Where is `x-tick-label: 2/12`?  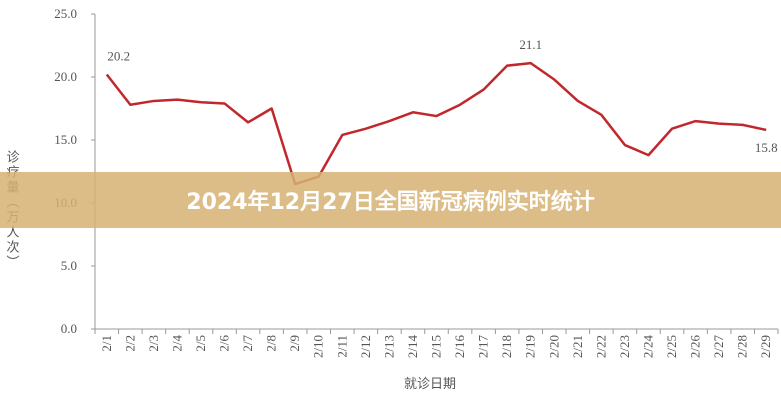
x-tick-label: 2/12 is located at coordinates (365, 346).